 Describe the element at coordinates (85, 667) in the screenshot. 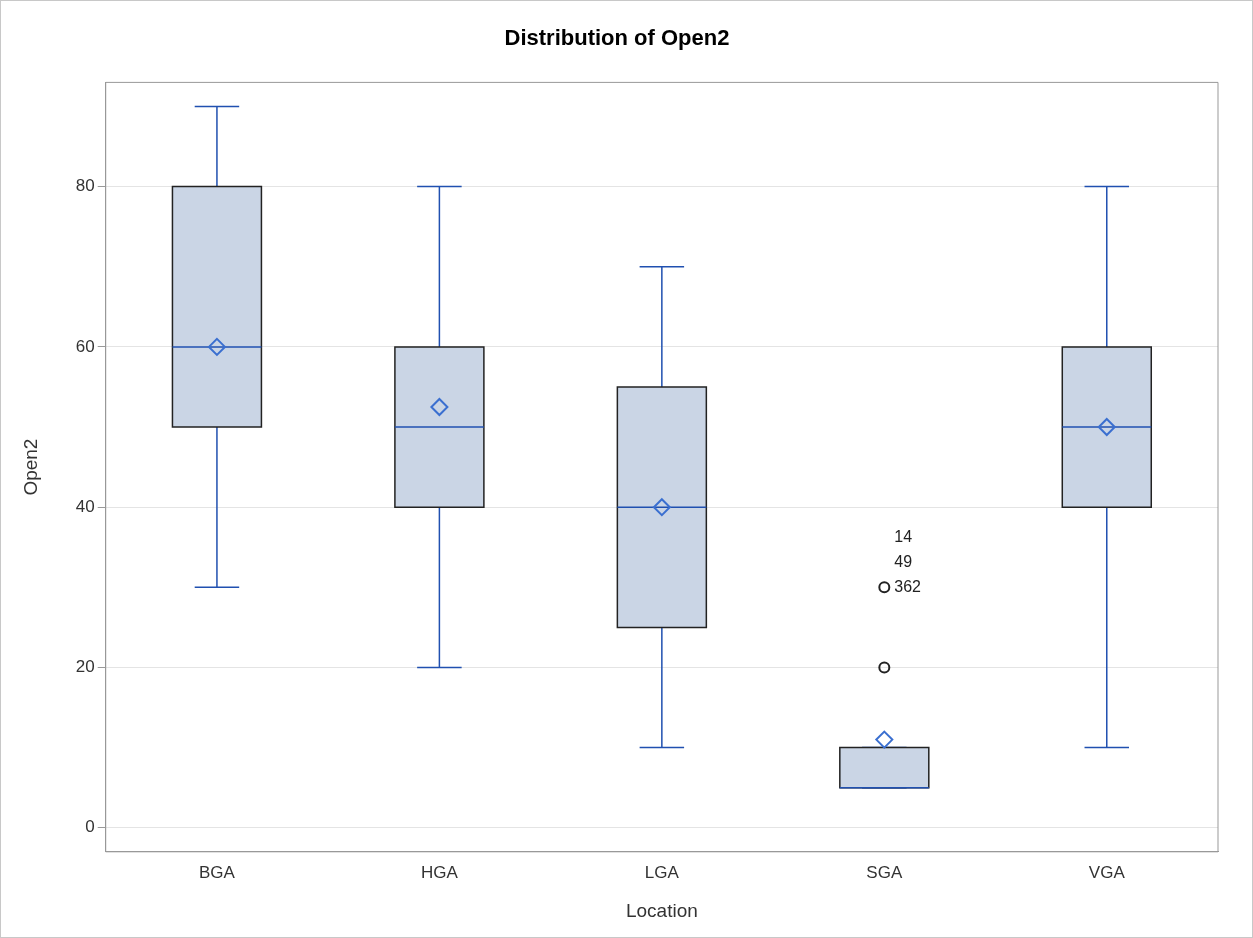

I see `y-tick-label: 20` at that location.